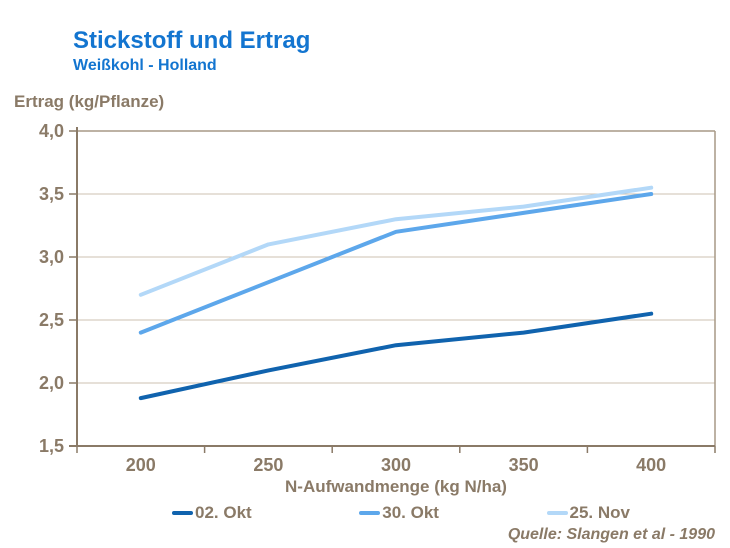 This screenshot has width=730, height=548. I want to click on x-tick-label: 300, so click(396, 465).